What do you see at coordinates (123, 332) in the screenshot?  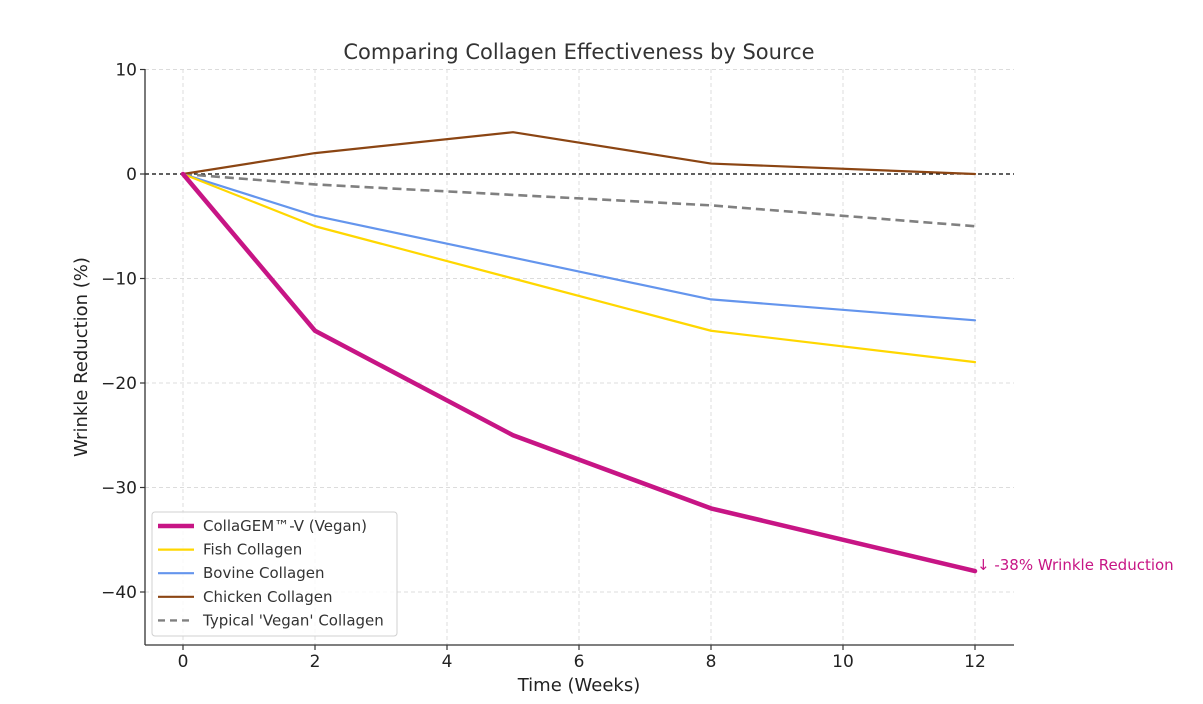 I see `y-ticks: 10 0 −10 −20 −30 −40` at bounding box center [123, 332].